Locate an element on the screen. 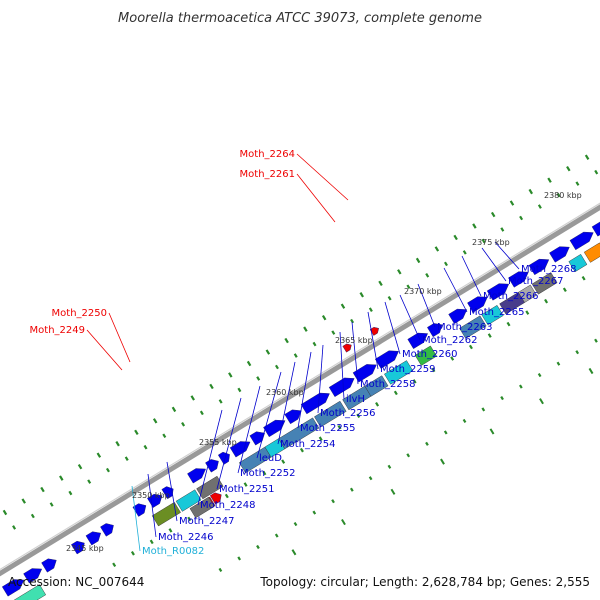  kbp-label: 2360 kbp is located at coordinates (285, 392).